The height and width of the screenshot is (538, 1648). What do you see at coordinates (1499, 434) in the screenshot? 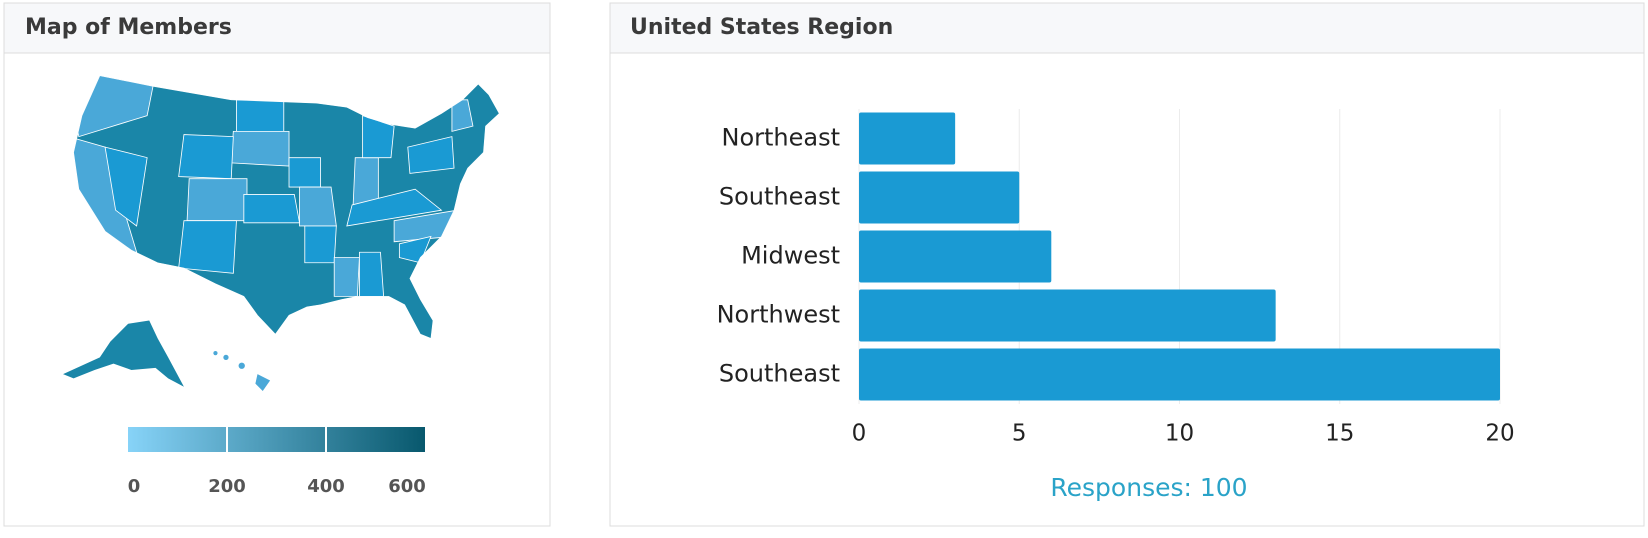
I see `x-tick-label: 20` at bounding box center [1499, 434].